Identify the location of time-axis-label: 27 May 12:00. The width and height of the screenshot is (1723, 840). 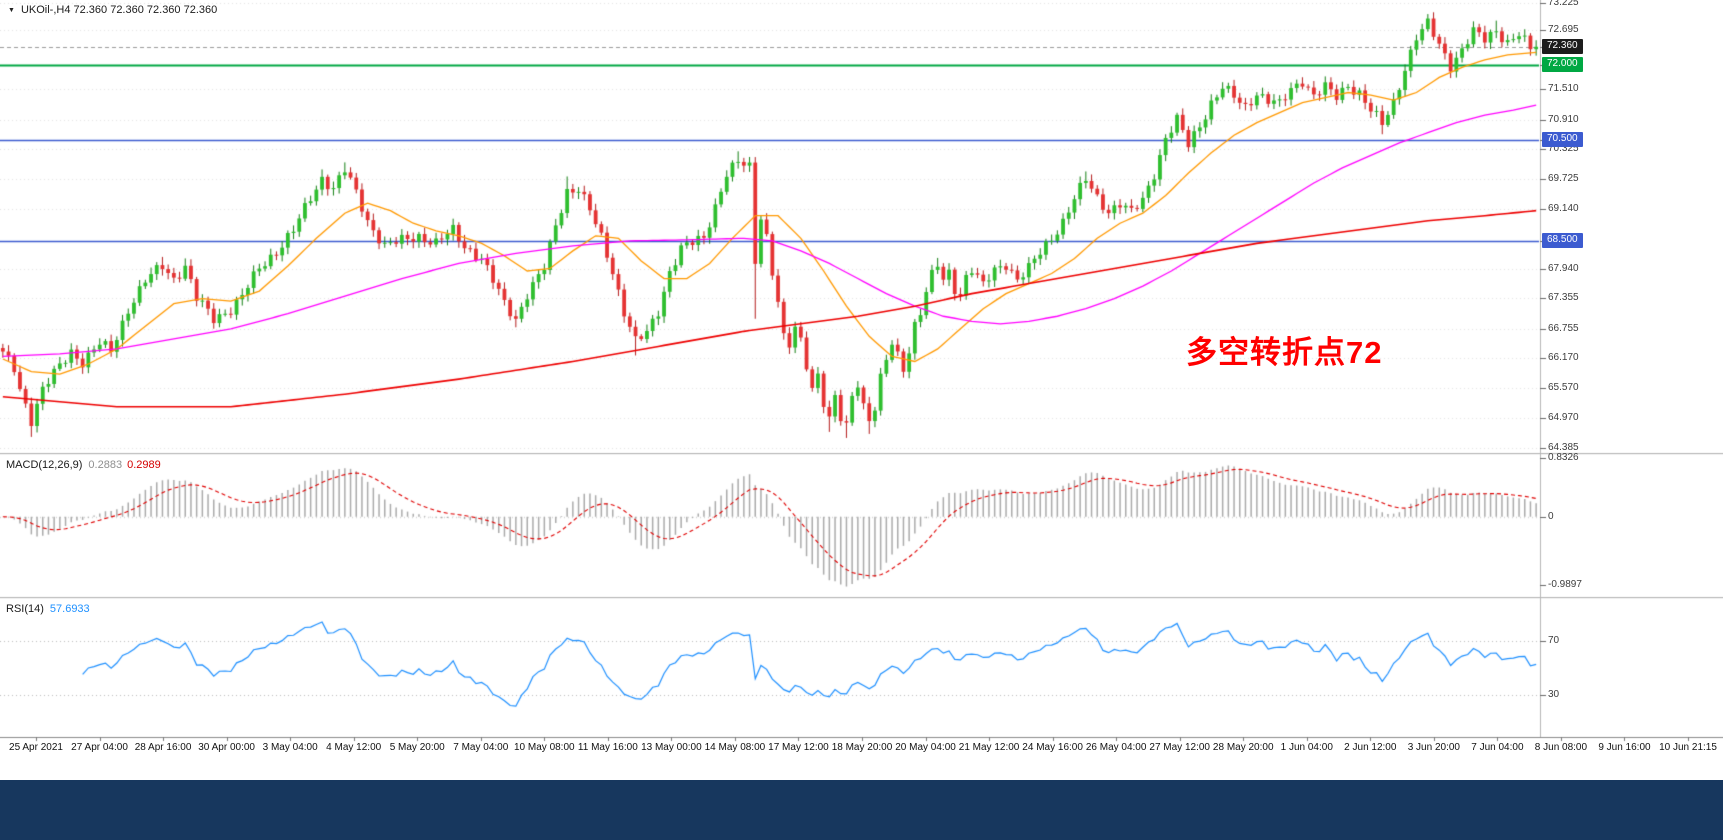
(1179, 747).